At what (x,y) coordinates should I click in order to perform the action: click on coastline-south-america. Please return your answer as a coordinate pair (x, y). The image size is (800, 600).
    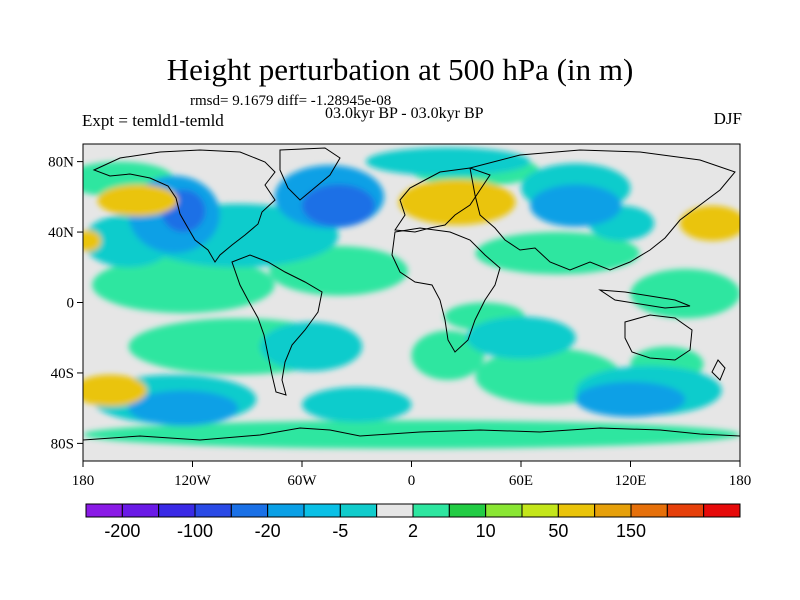
    Looking at the image, I should click on (277, 325).